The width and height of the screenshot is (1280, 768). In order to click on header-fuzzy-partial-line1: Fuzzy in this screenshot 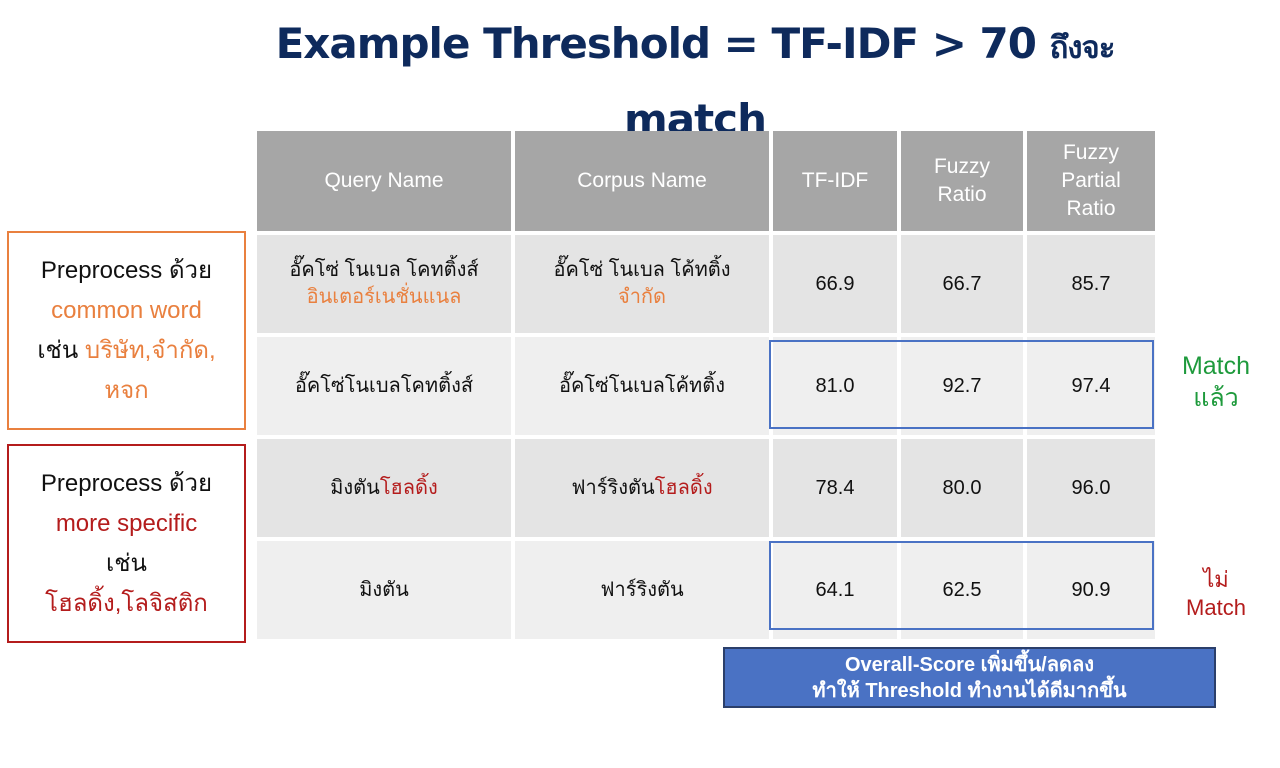, I will do `click(1090, 152)`.